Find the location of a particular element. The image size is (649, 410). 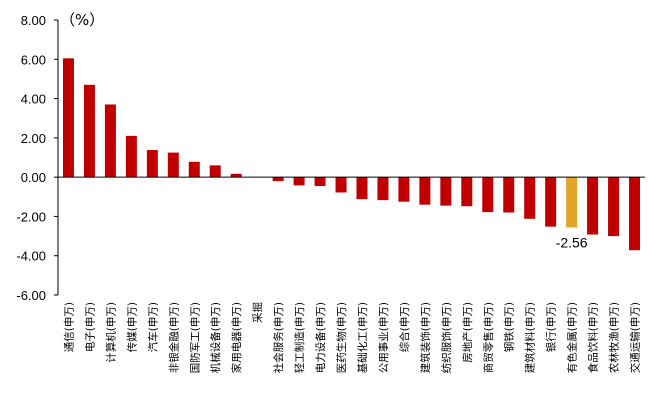

y-tick-label: 0.00 is located at coordinates (33, 177).